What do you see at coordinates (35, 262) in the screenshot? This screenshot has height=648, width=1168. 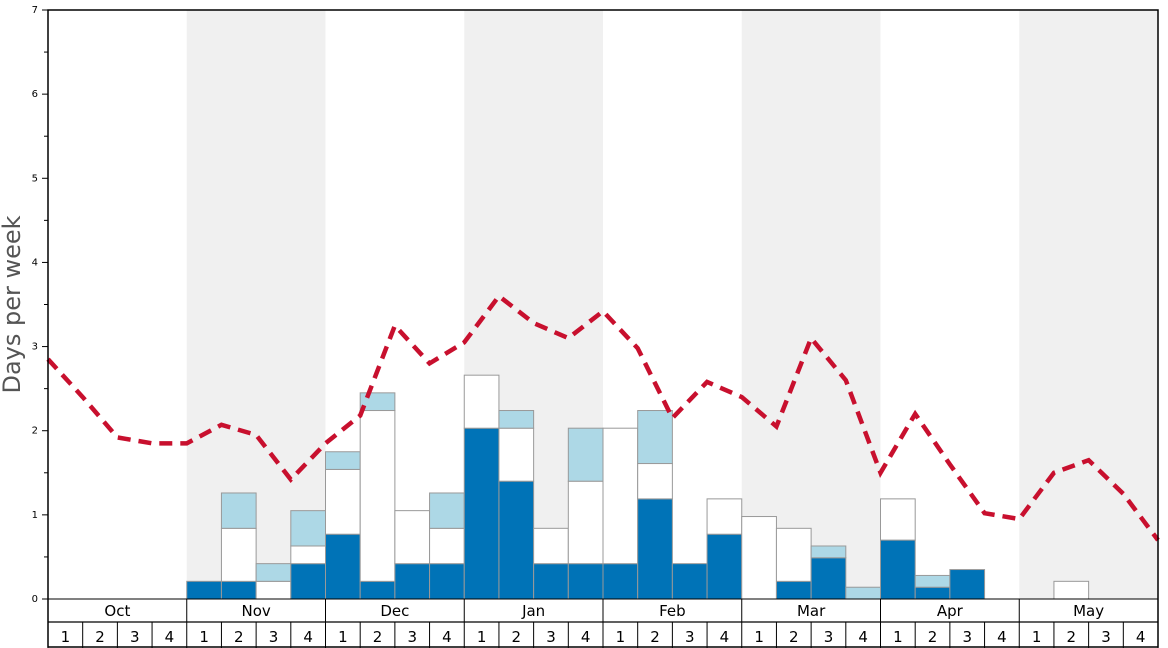 I see `y-tick-label: 4` at bounding box center [35, 262].